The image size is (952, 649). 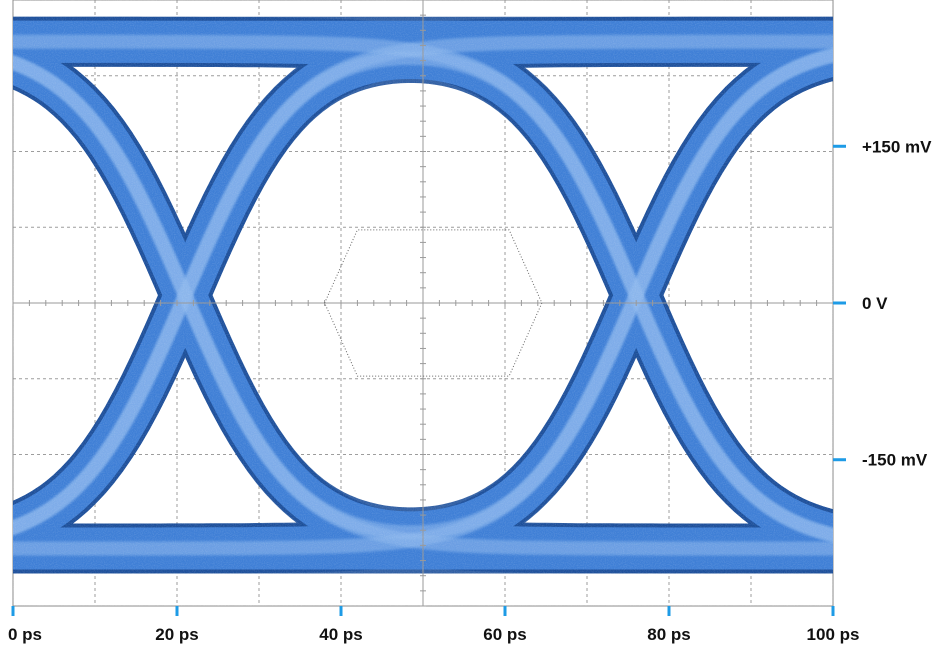 I want to click on x-tick-label: 20 ps, so click(x=176, y=634).